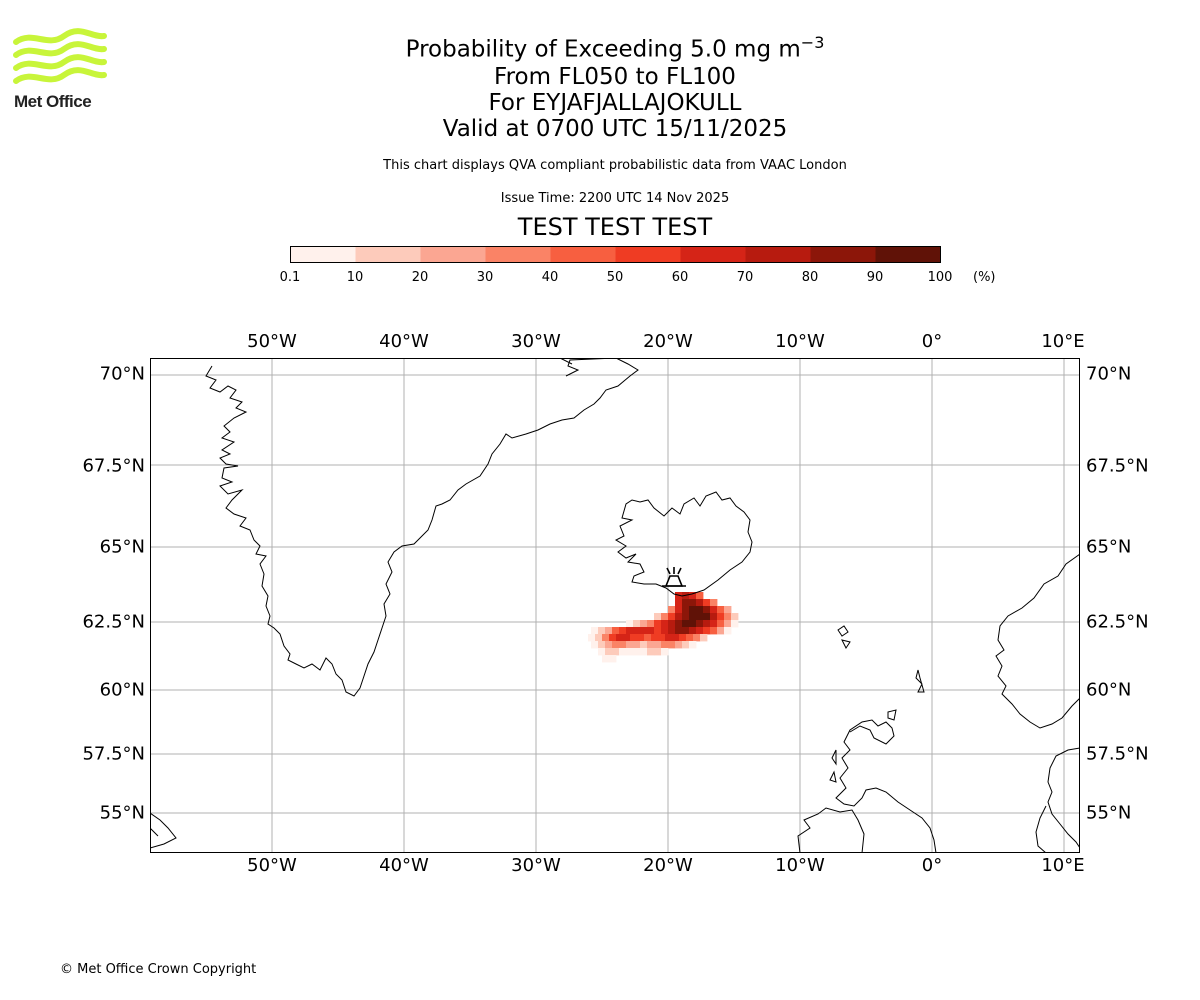 This screenshot has height=1000, width=1200. I want to click on latitude-label: 70°N, so click(1109, 374).